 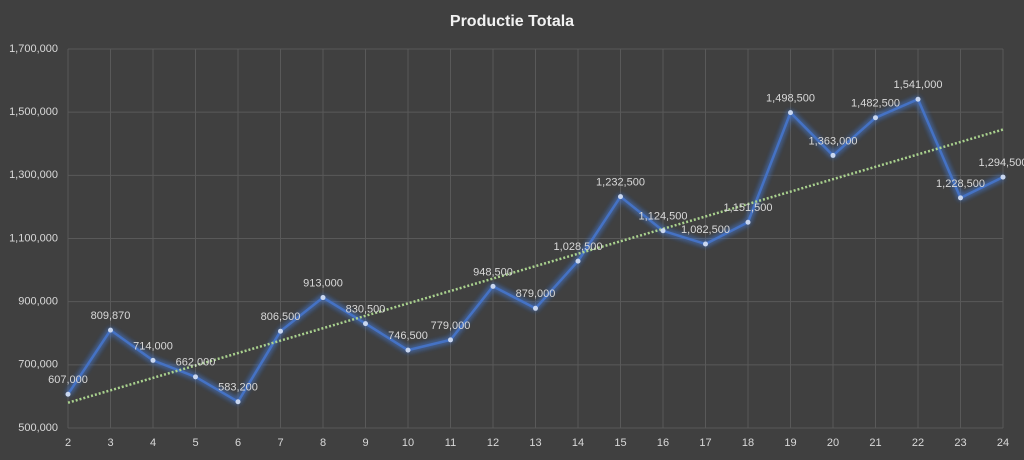 What do you see at coordinates (408, 336) in the screenshot?
I see `data-label: 746,500` at bounding box center [408, 336].